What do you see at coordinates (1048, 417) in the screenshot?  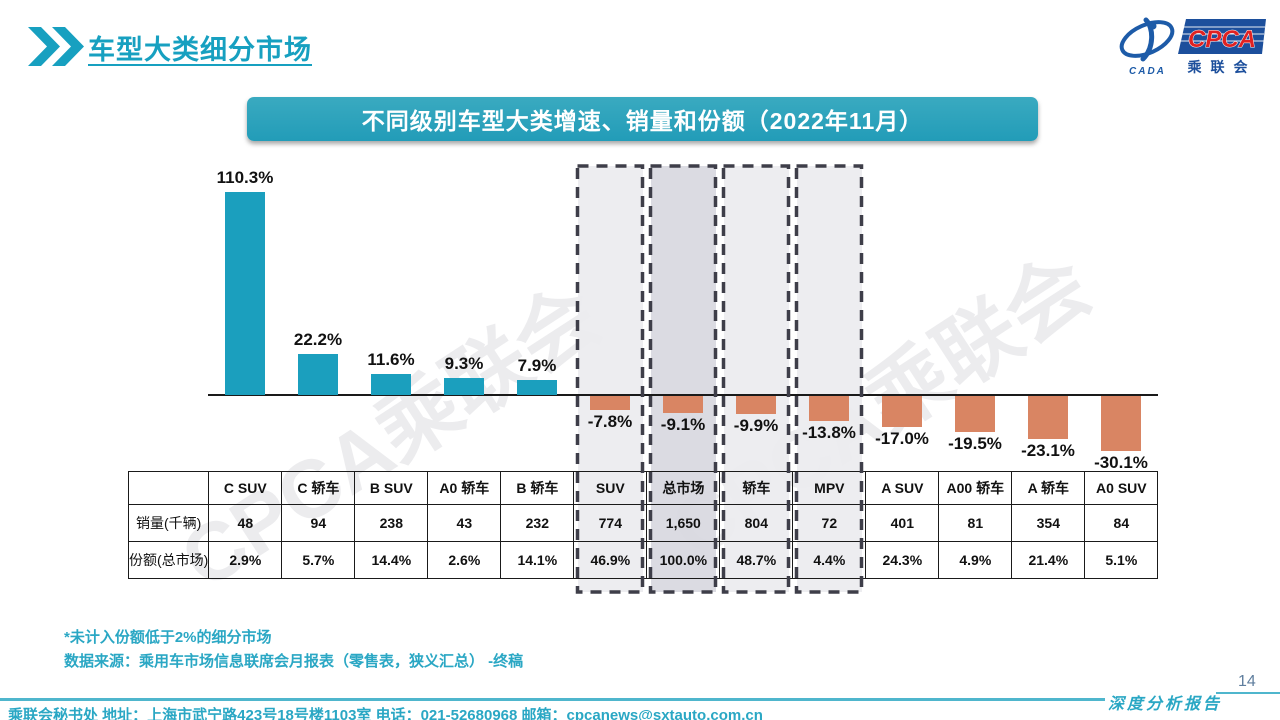 I see `bar-A 轿车` at bounding box center [1048, 417].